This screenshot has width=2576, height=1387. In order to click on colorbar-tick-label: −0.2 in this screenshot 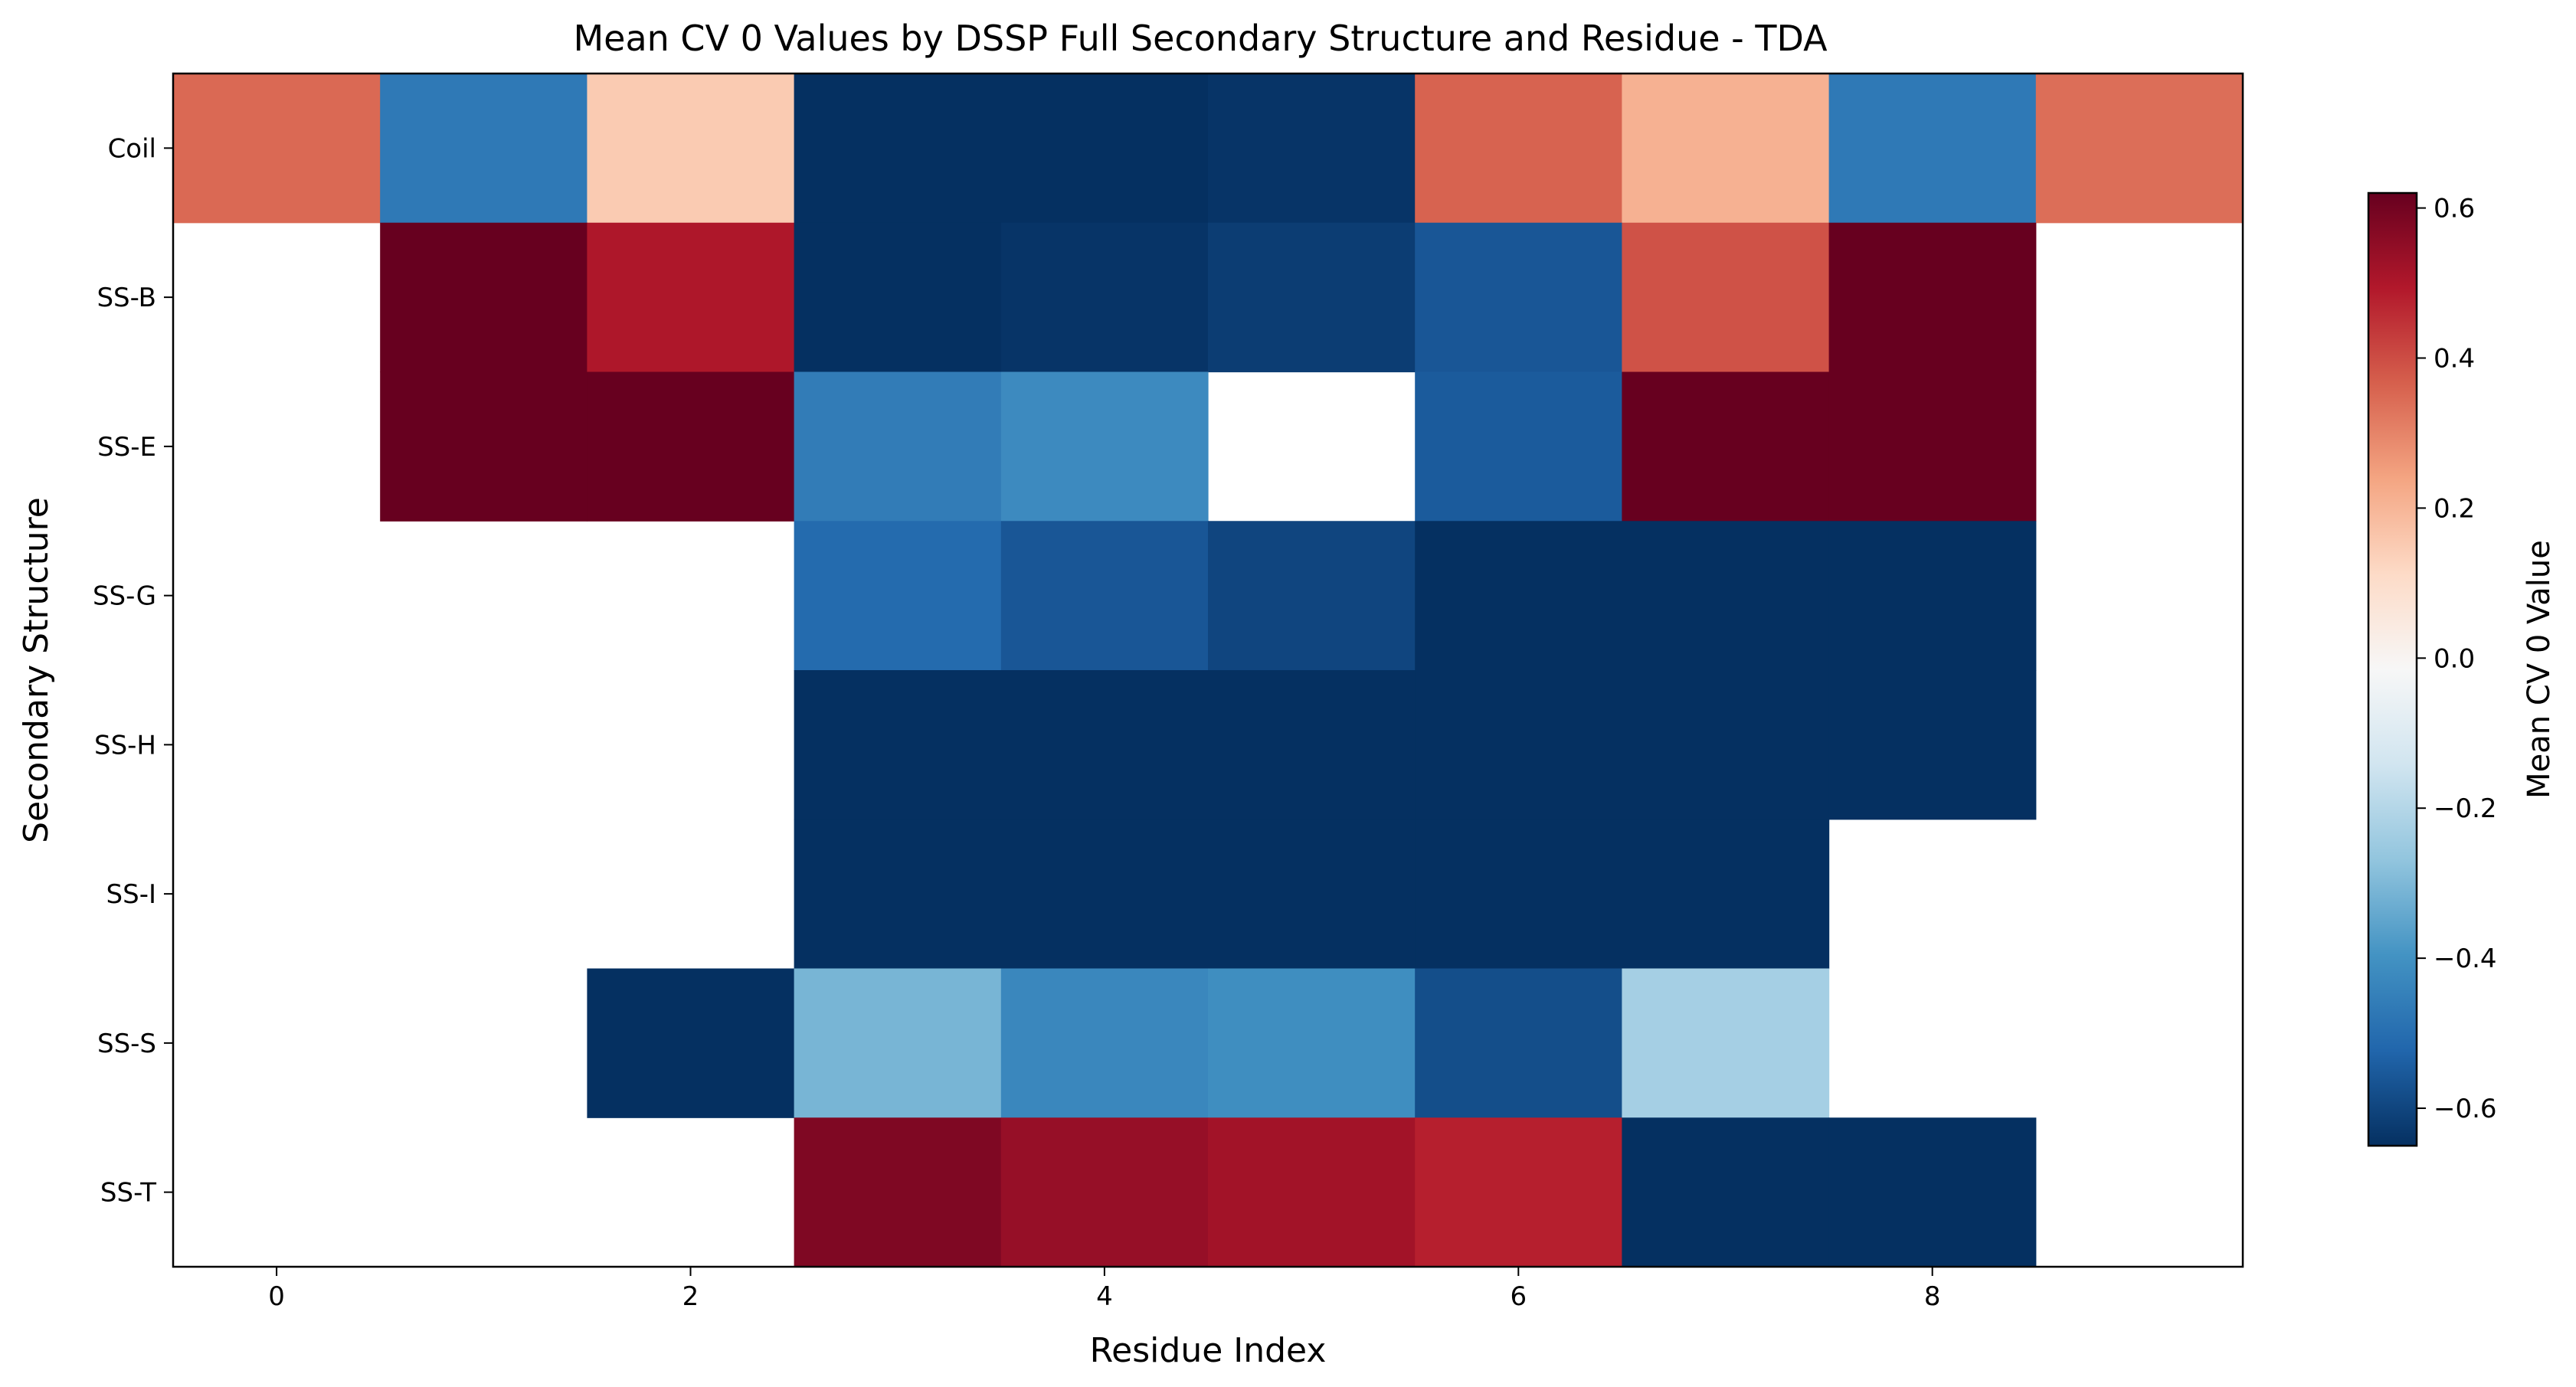, I will do `click(2465, 808)`.